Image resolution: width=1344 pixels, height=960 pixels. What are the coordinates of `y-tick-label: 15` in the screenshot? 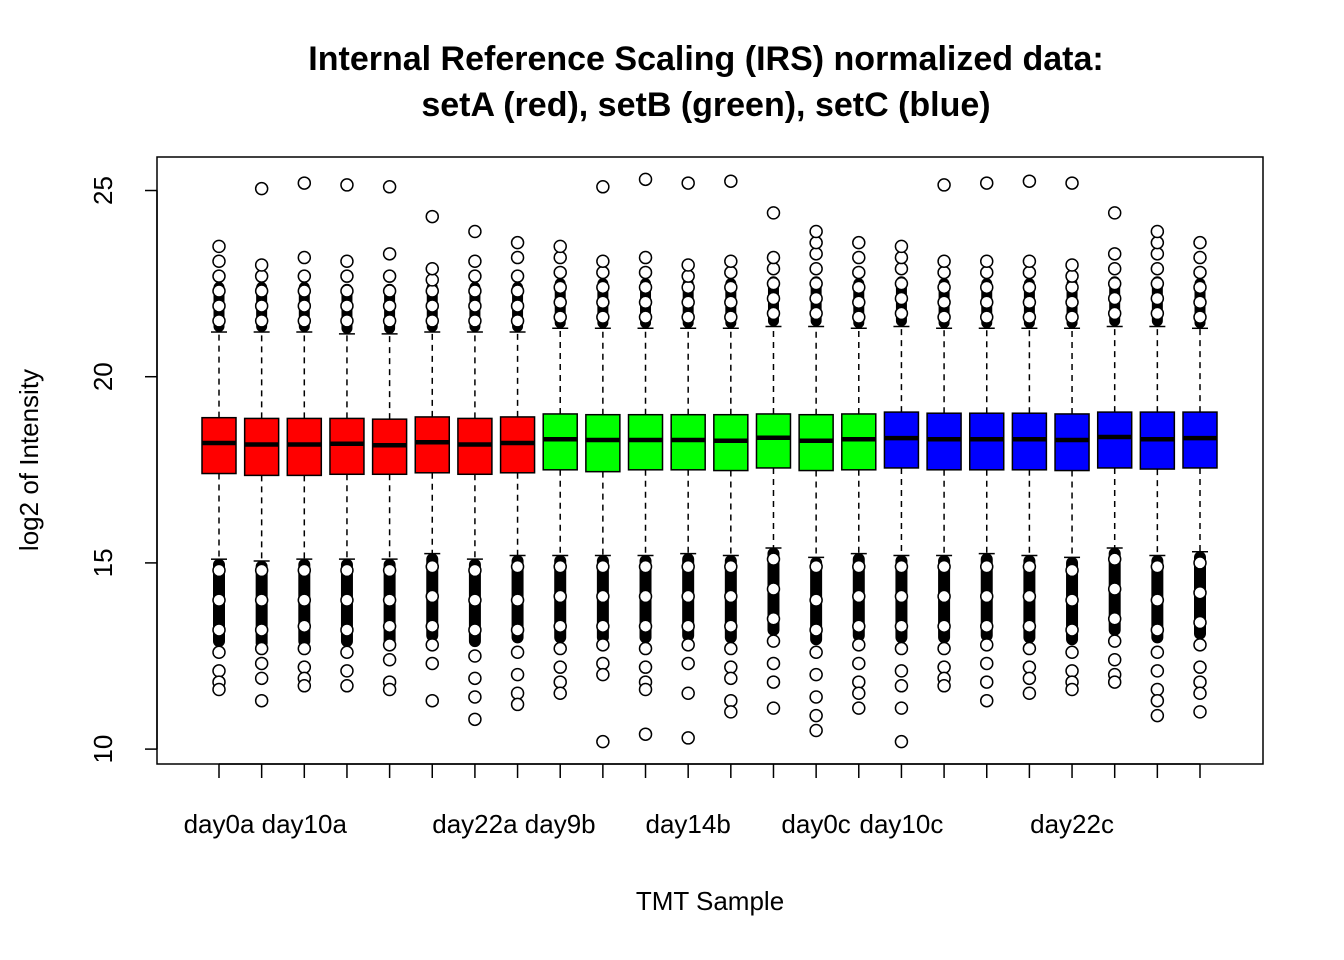 It's located at (103, 562).